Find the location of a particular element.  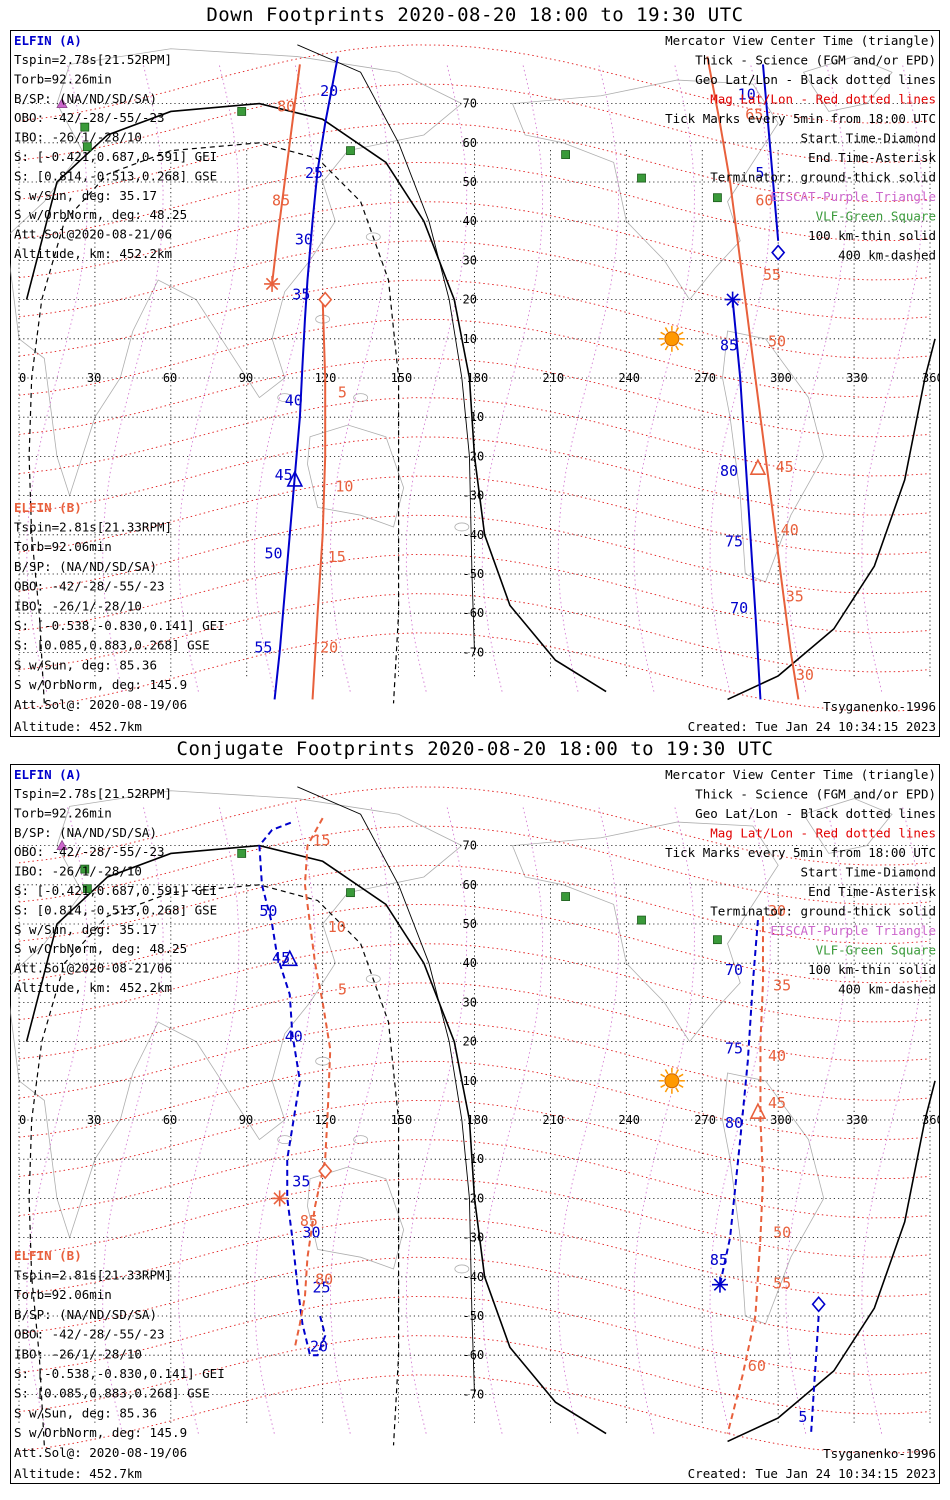

lon-tick-label: 330 is located at coordinates (857, 1120).